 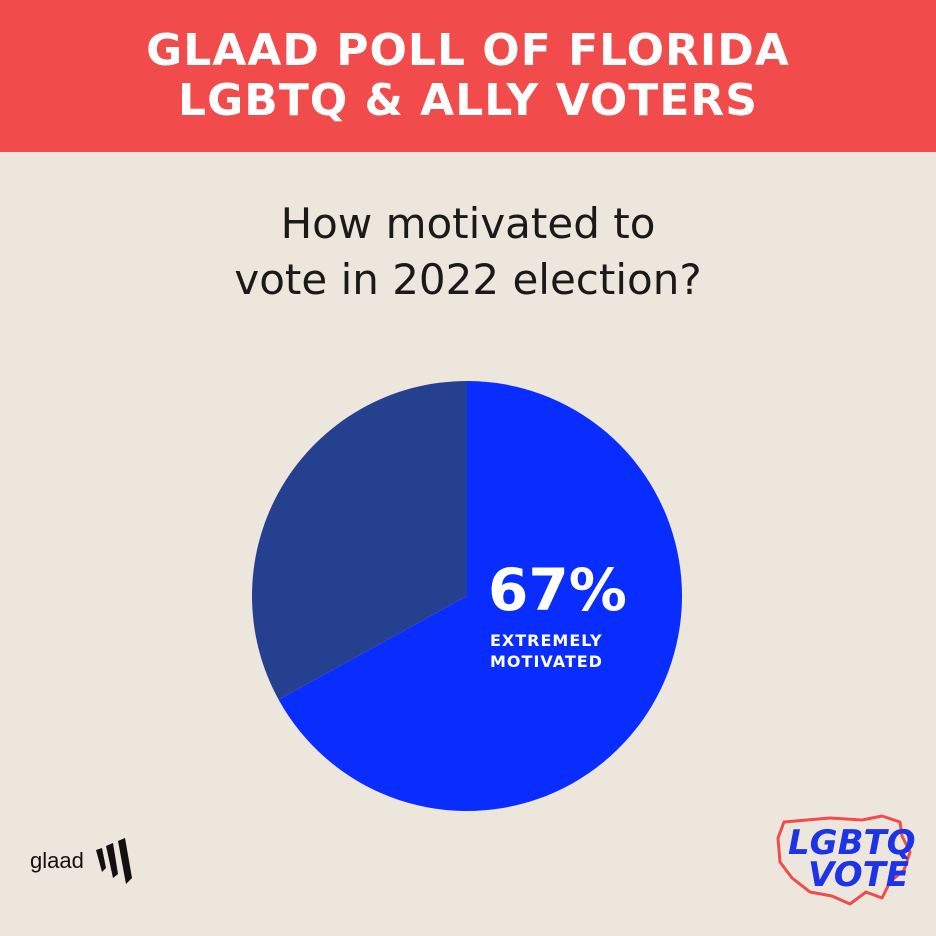 I want to click on pie-slice-label-line2: MOTIVATED, so click(x=546, y=661).